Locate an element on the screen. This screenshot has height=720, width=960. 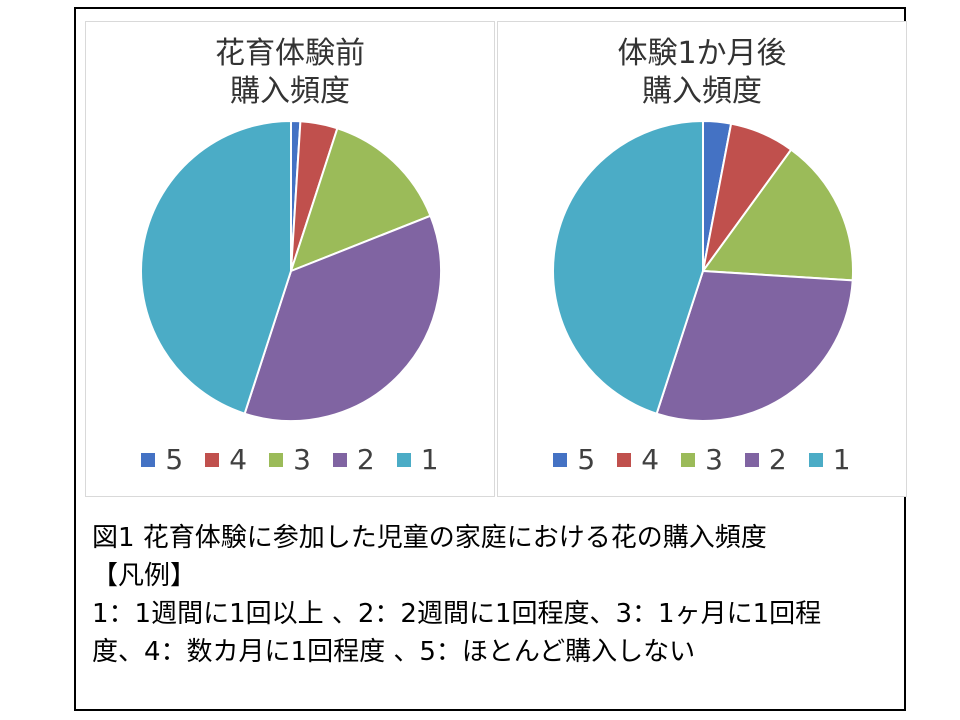
pie-chart-before is located at coordinates (291, 271).